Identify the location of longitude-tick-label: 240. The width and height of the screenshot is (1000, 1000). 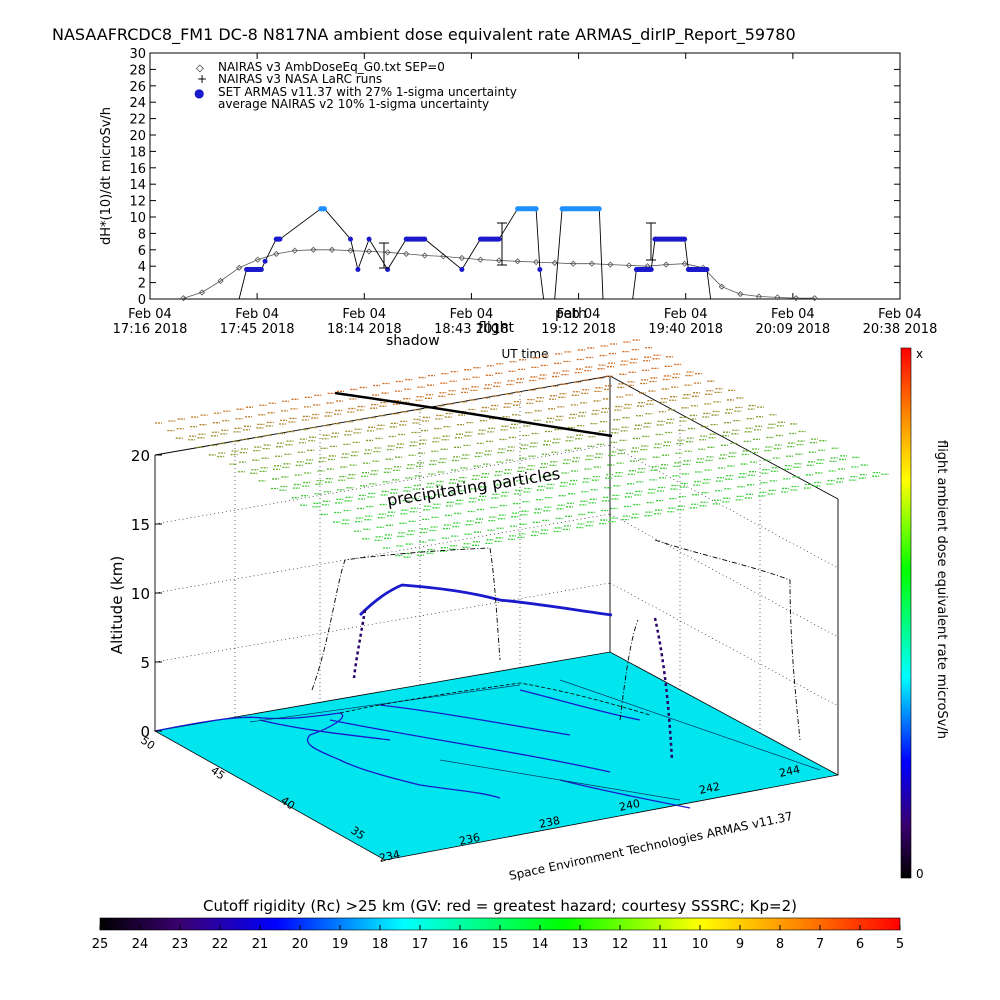
(629, 805).